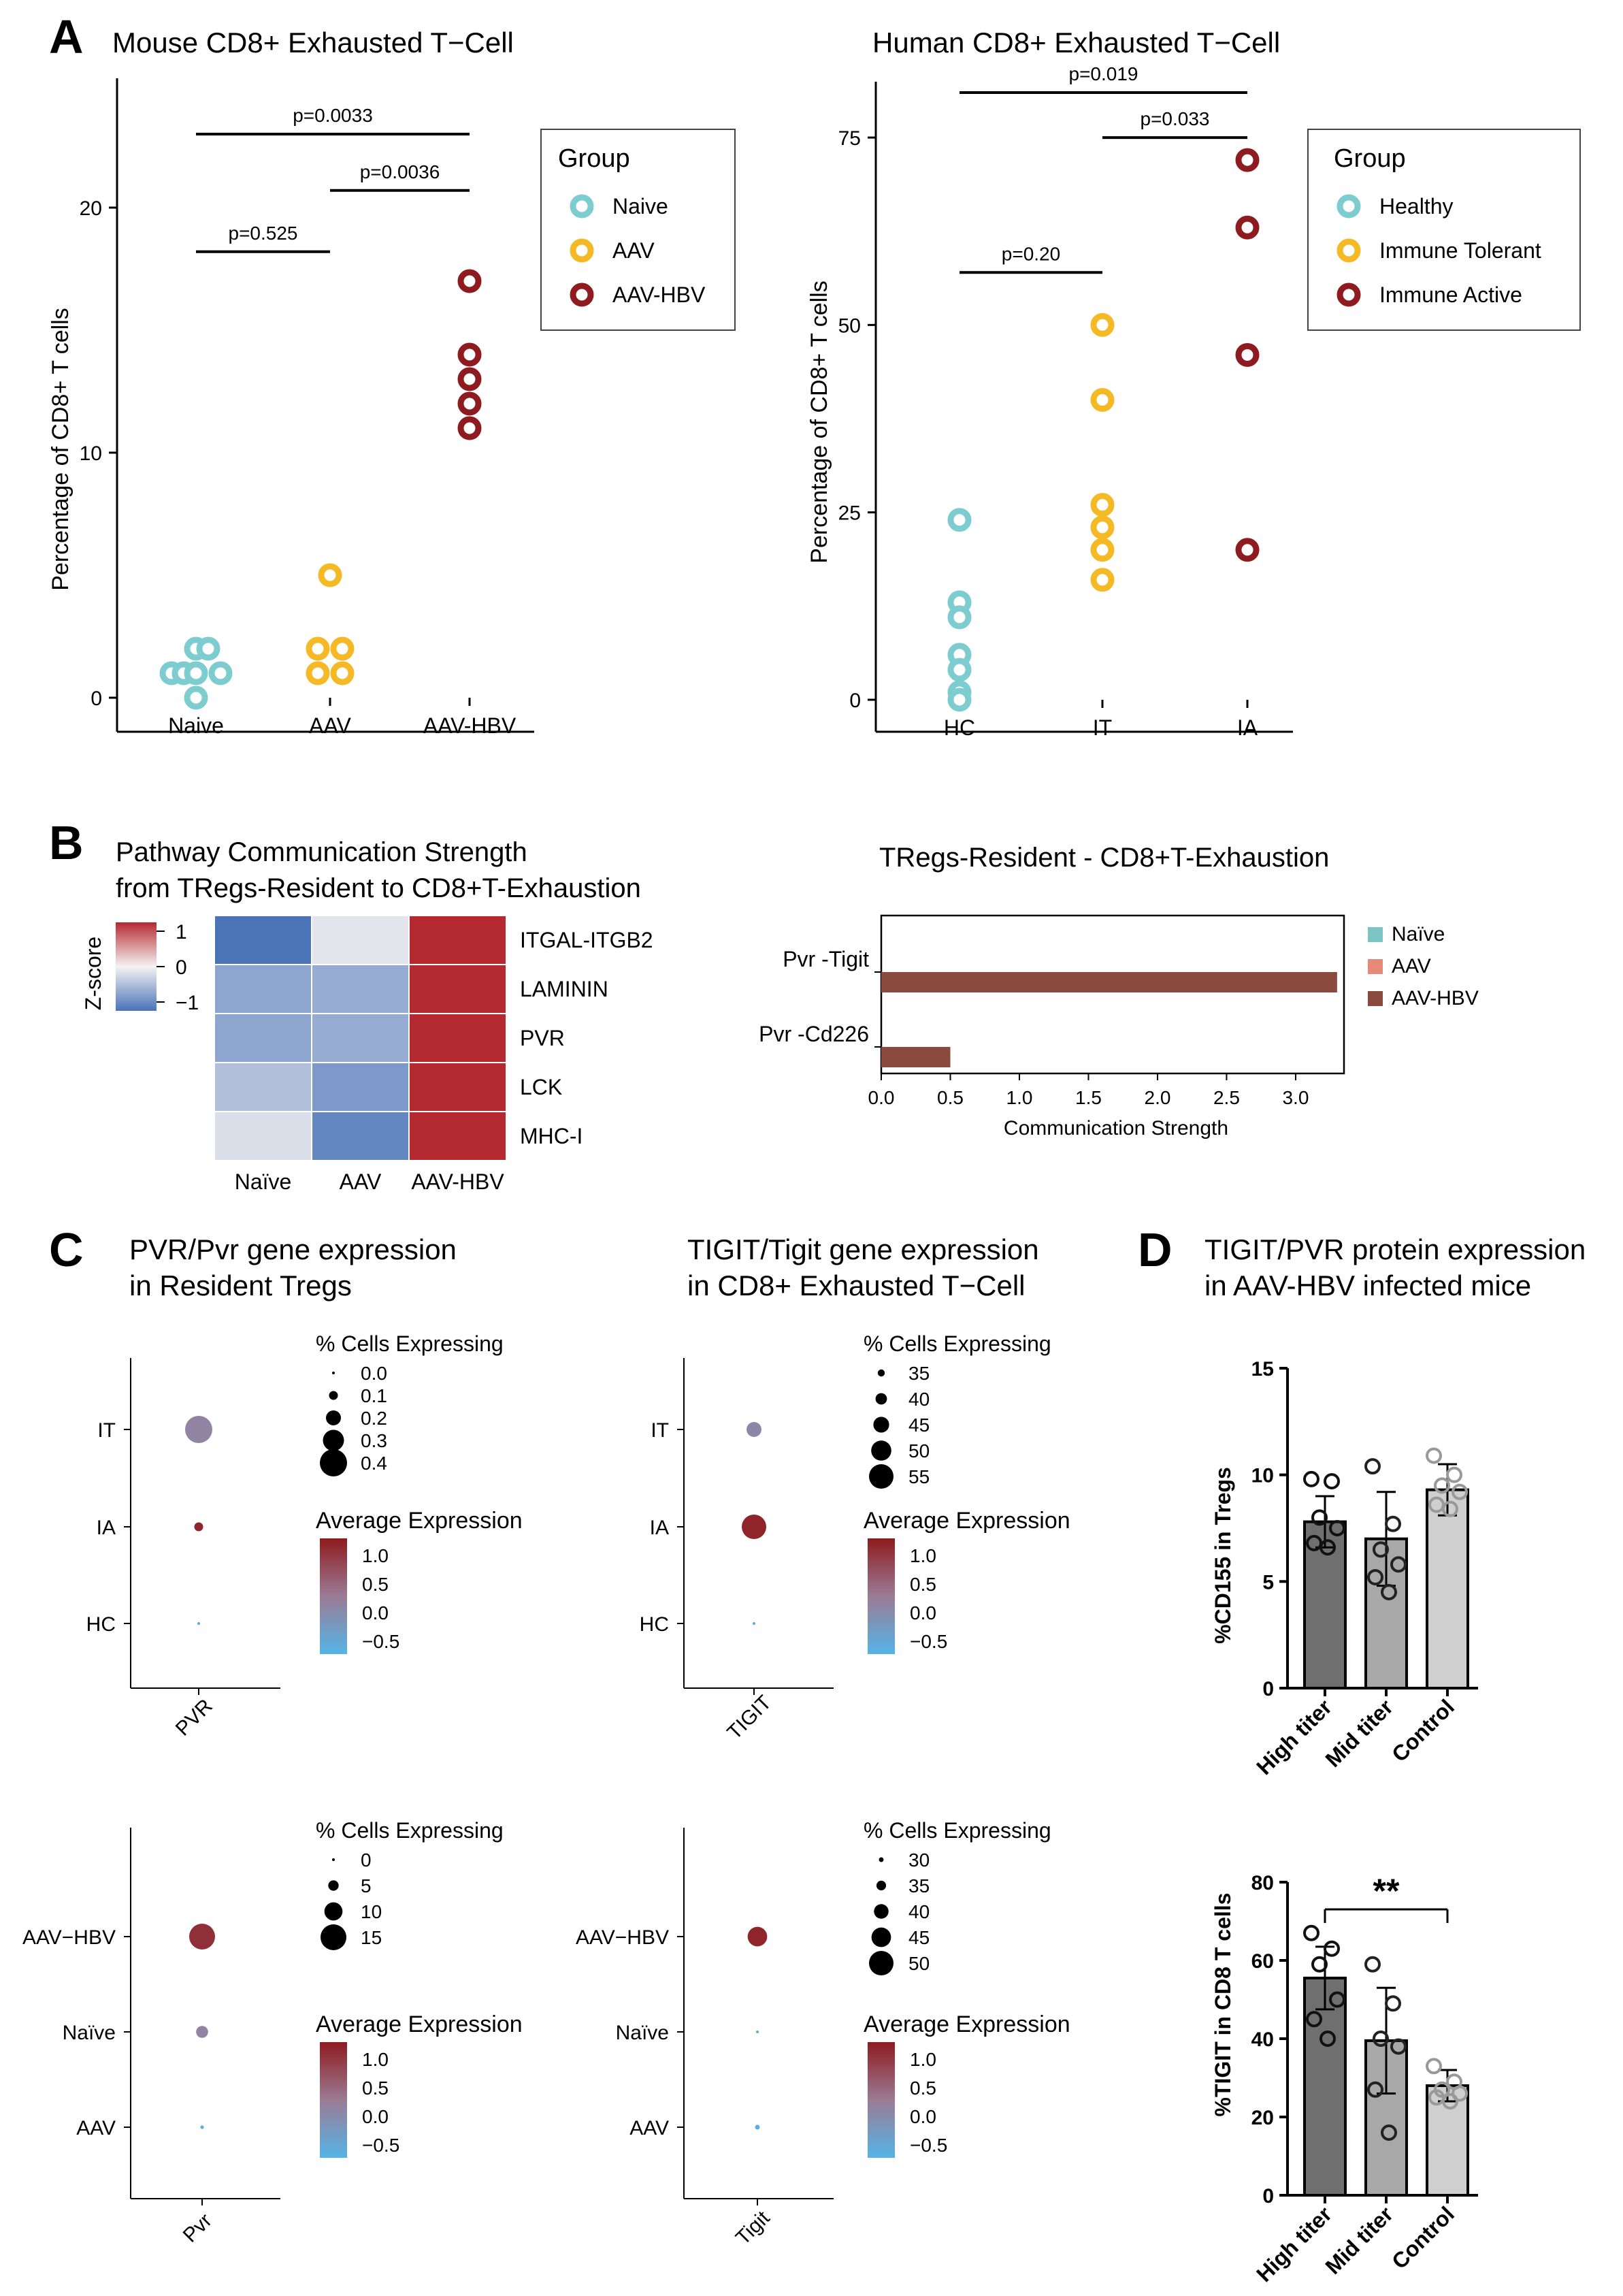 This screenshot has height=2296, width=1623. I want to click on row-label: AAV, so click(96, 2128).